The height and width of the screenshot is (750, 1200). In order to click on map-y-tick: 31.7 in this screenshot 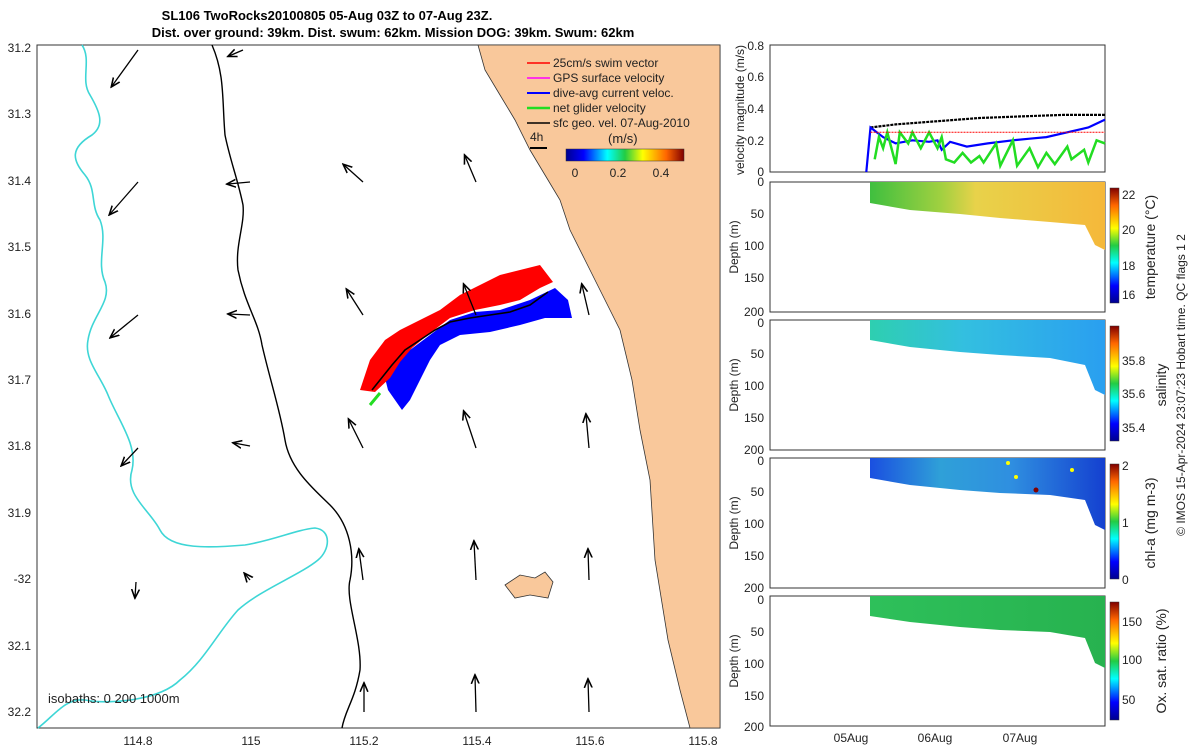, I will do `click(20, 380)`.